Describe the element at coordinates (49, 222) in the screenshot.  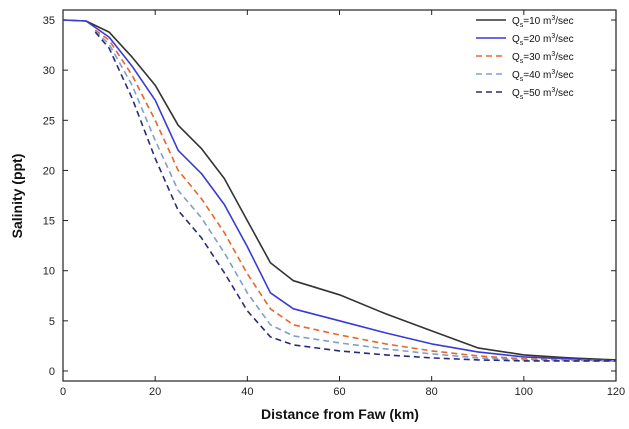
I see `y-tick-label: 15` at that location.